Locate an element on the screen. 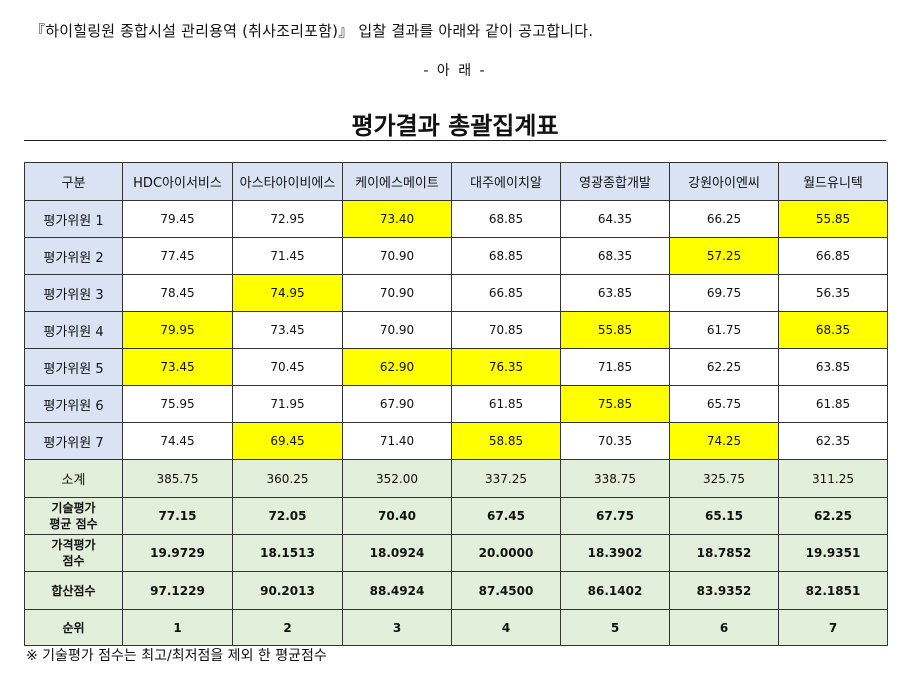  tech-avg-cell: 72.05 is located at coordinates (287, 516).